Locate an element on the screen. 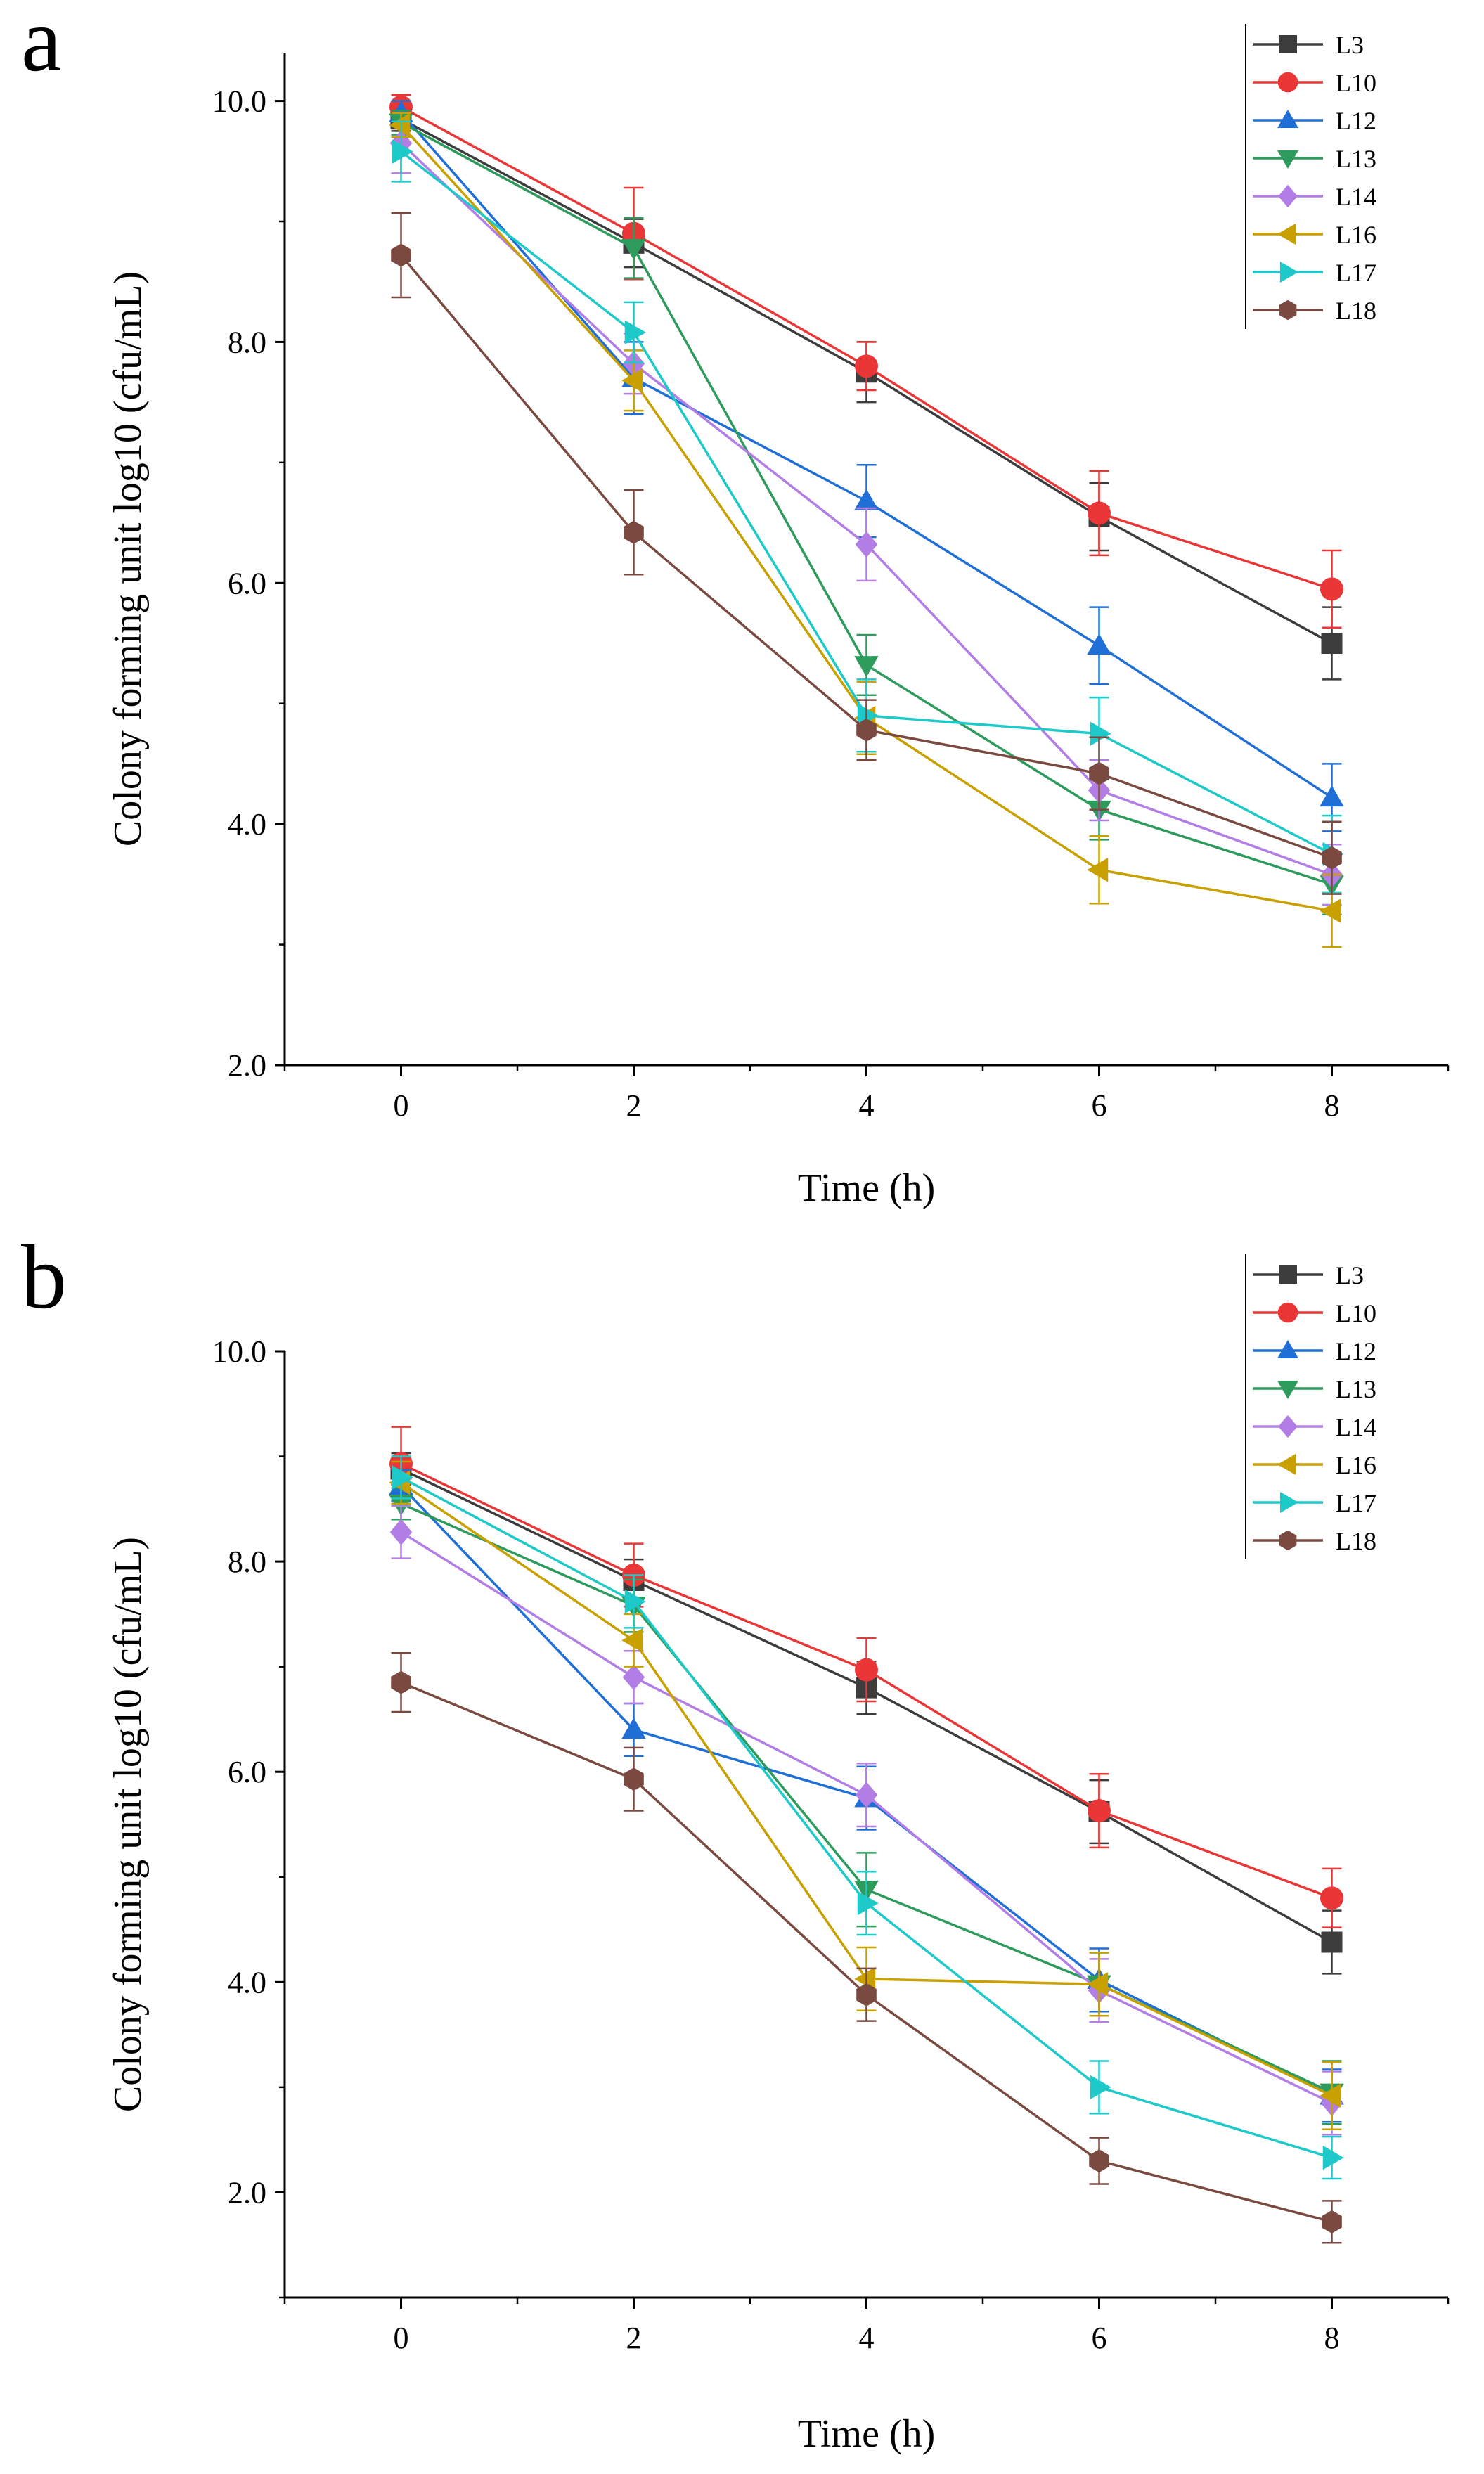 This screenshot has width=1484, height=2474. panel-b-ytick-label: 8.0 is located at coordinates (247, 1562).